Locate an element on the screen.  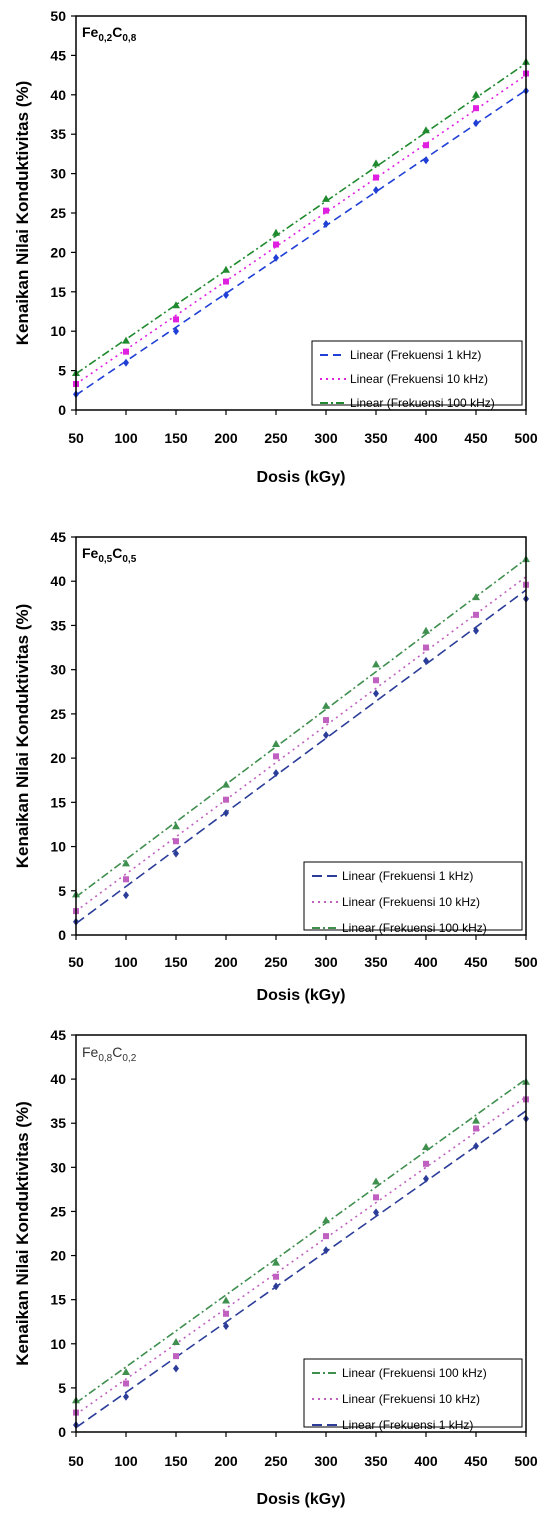
y-tick-label: 20 is located at coordinates (58, 1256).